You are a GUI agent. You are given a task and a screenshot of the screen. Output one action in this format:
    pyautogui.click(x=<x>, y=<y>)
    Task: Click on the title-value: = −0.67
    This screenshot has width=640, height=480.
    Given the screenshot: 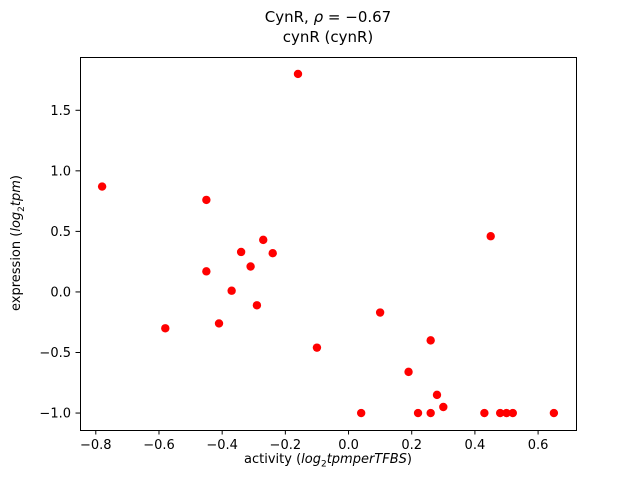 What is the action you would take?
    pyautogui.click(x=357, y=17)
    